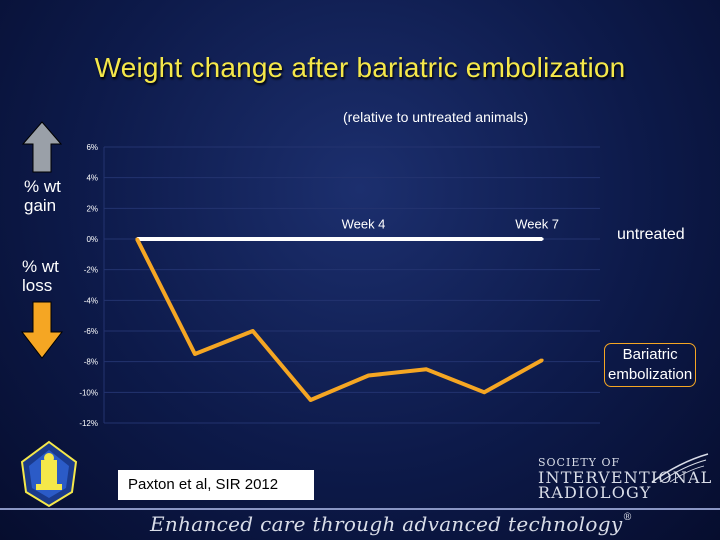  Describe the element at coordinates (88, 392) in the screenshot. I see `y-tick-label: -10%` at that location.